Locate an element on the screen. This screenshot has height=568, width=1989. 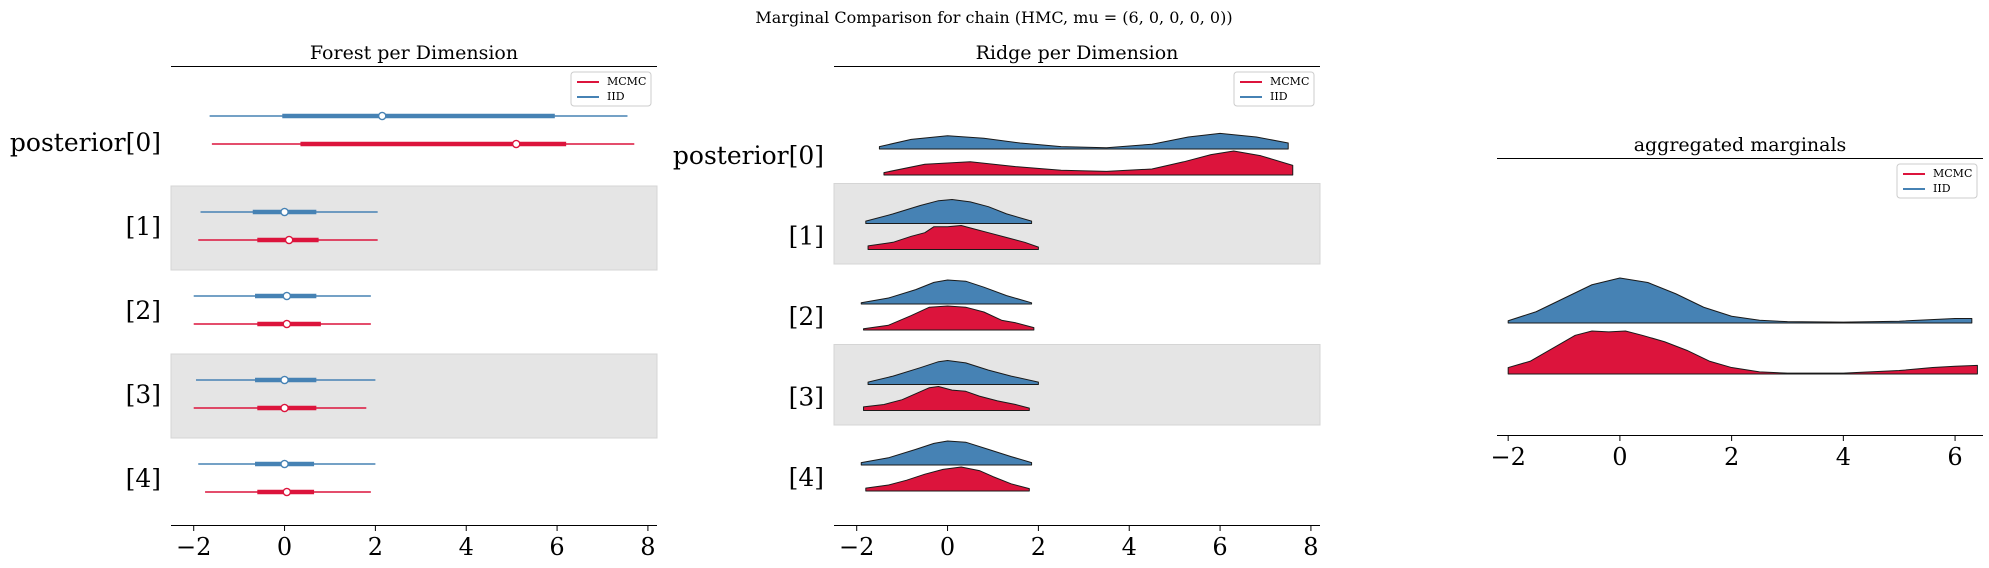
ridge-row-label: posterior[0] is located at coordinates (748, 155).